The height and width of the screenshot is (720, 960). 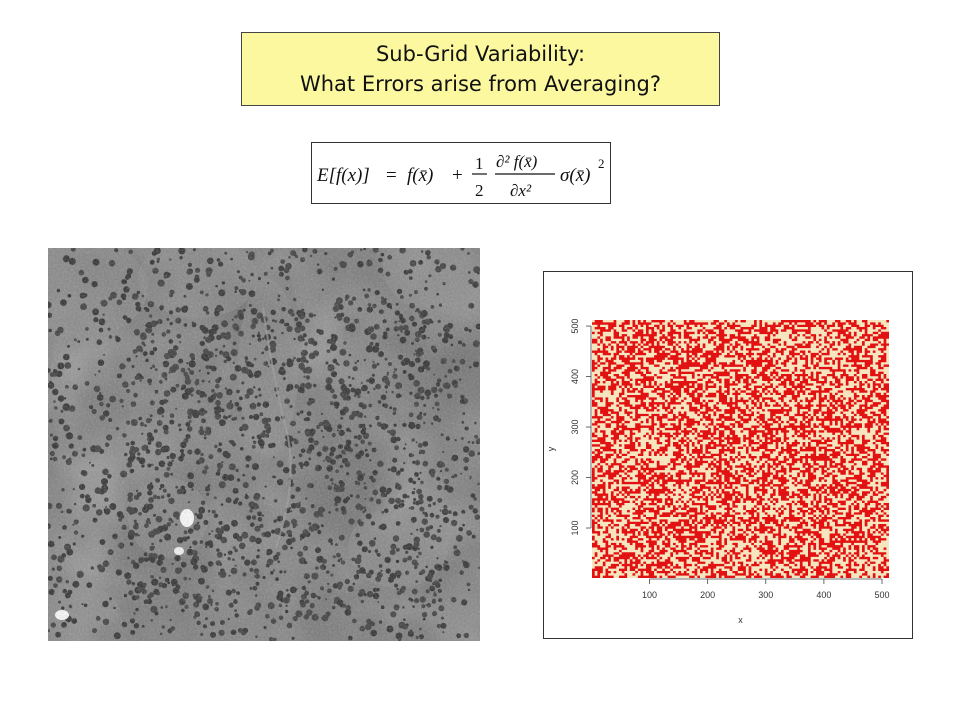 What do you see at coordinates (343, 175) in the screenshot?
I see `formula-lhs: E[f(x)]` at bounding box center [343, 175].